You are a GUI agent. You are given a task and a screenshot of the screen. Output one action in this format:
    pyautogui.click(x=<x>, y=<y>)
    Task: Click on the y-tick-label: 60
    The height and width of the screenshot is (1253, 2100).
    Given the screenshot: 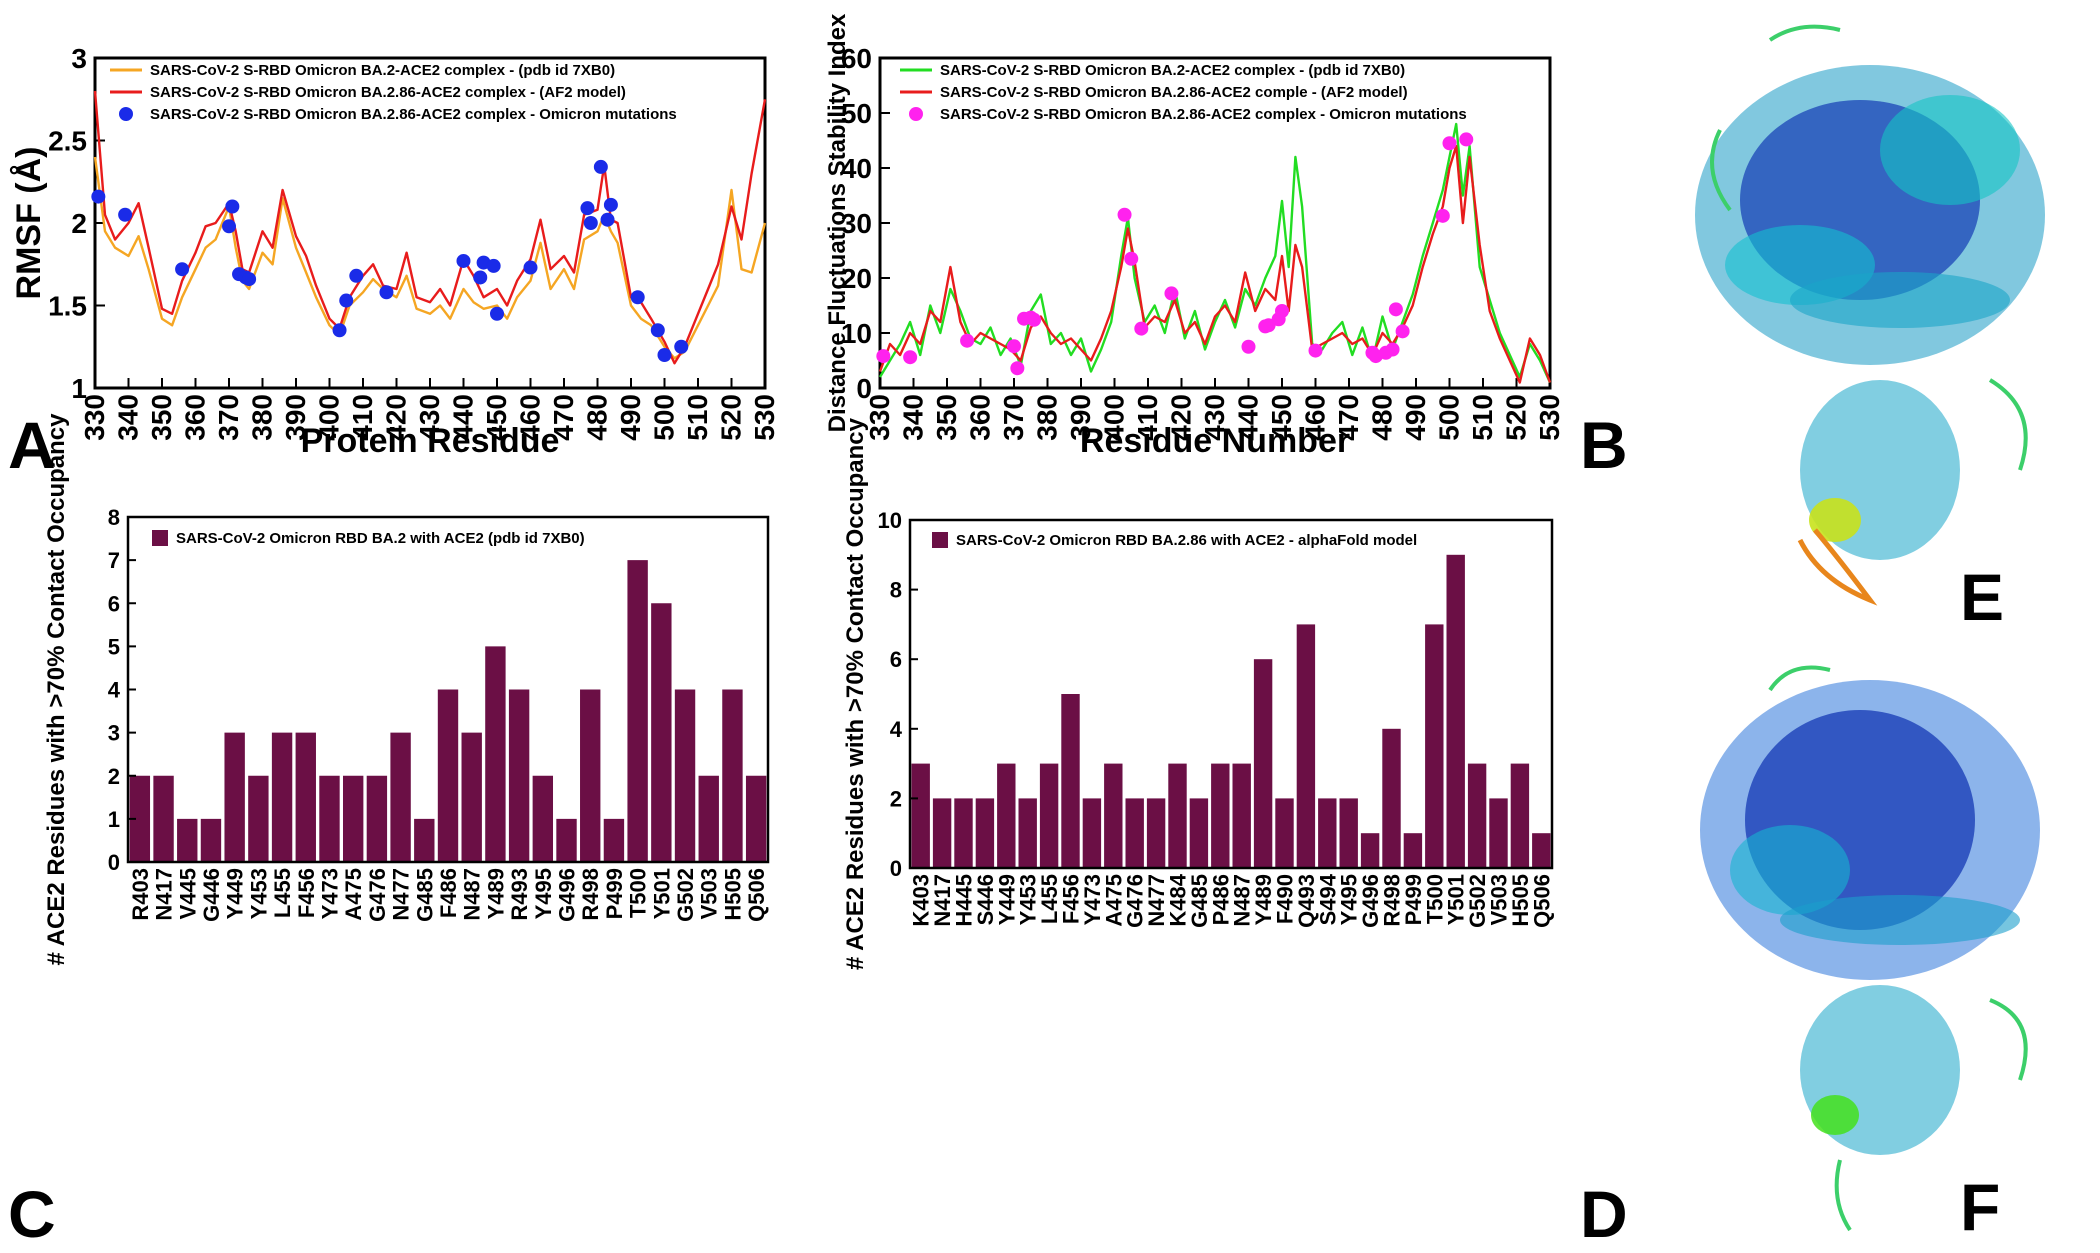 What is the action you would take?
    pyautogui.click(x=856, y=58)
    